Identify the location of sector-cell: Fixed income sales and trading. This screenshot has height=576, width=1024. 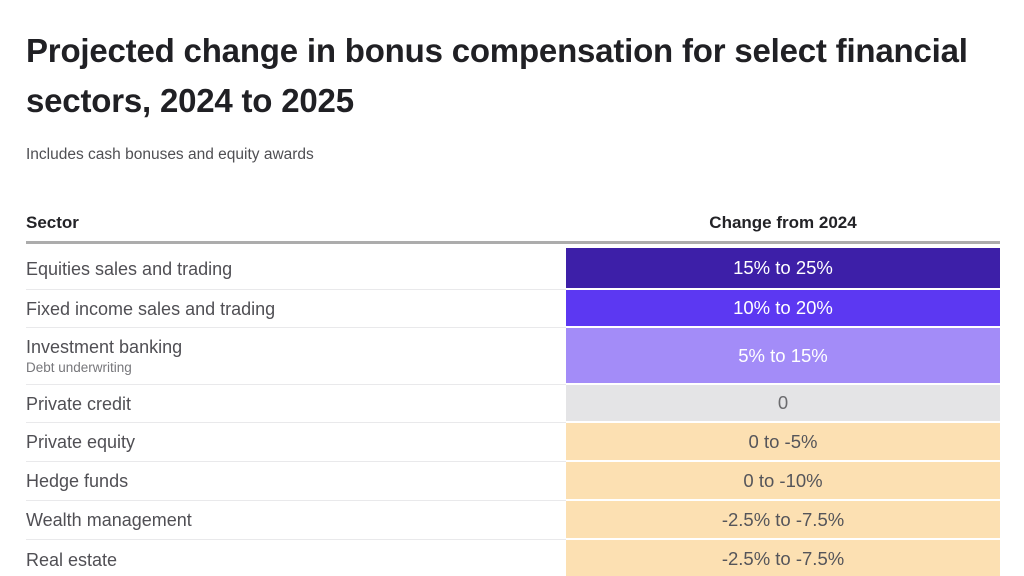
(296, 309).